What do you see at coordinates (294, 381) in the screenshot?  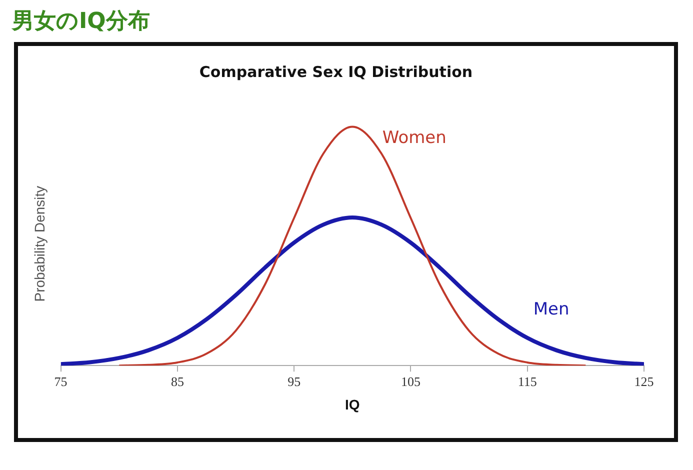 I see `x-tick-label: 95` at bounding box center [294, 381].